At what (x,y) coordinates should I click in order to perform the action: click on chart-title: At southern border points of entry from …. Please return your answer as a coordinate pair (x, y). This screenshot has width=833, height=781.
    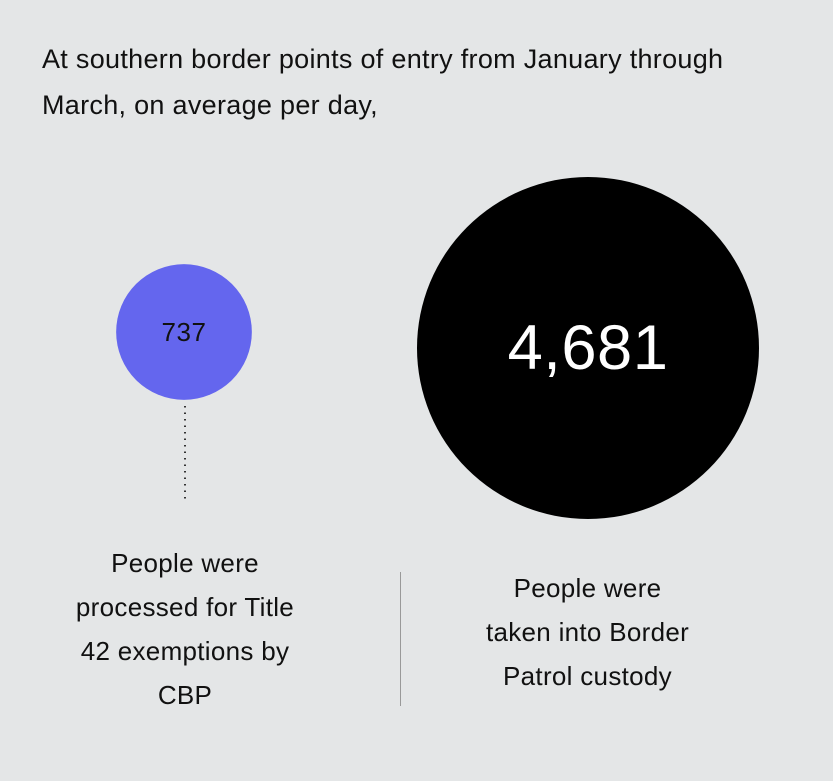
    Looking at the image, I should click on (383, 82).